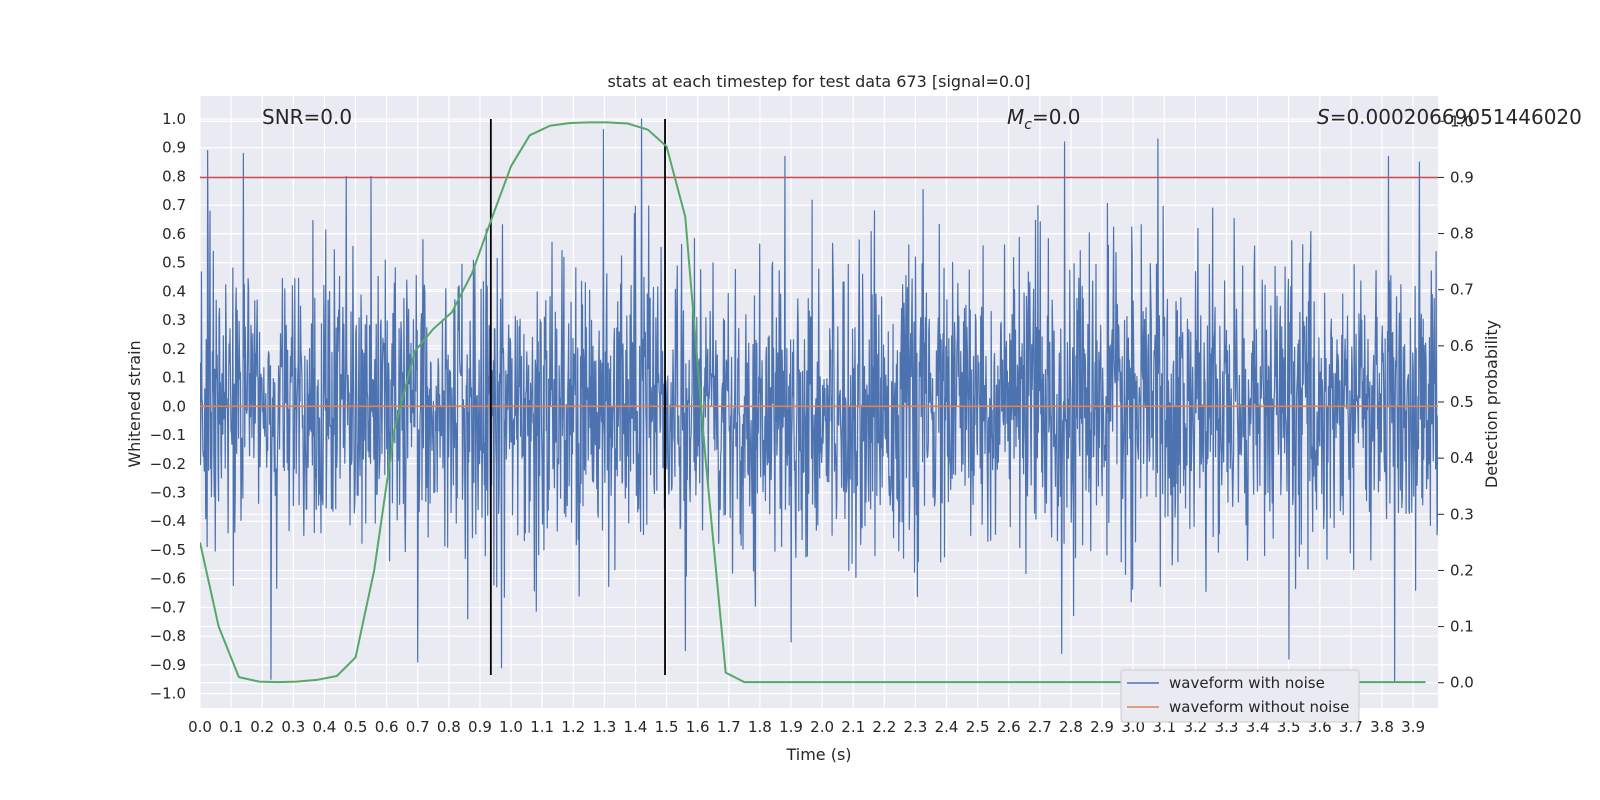  I want to click on x-tick-label: 0.0, so click(200, 727).